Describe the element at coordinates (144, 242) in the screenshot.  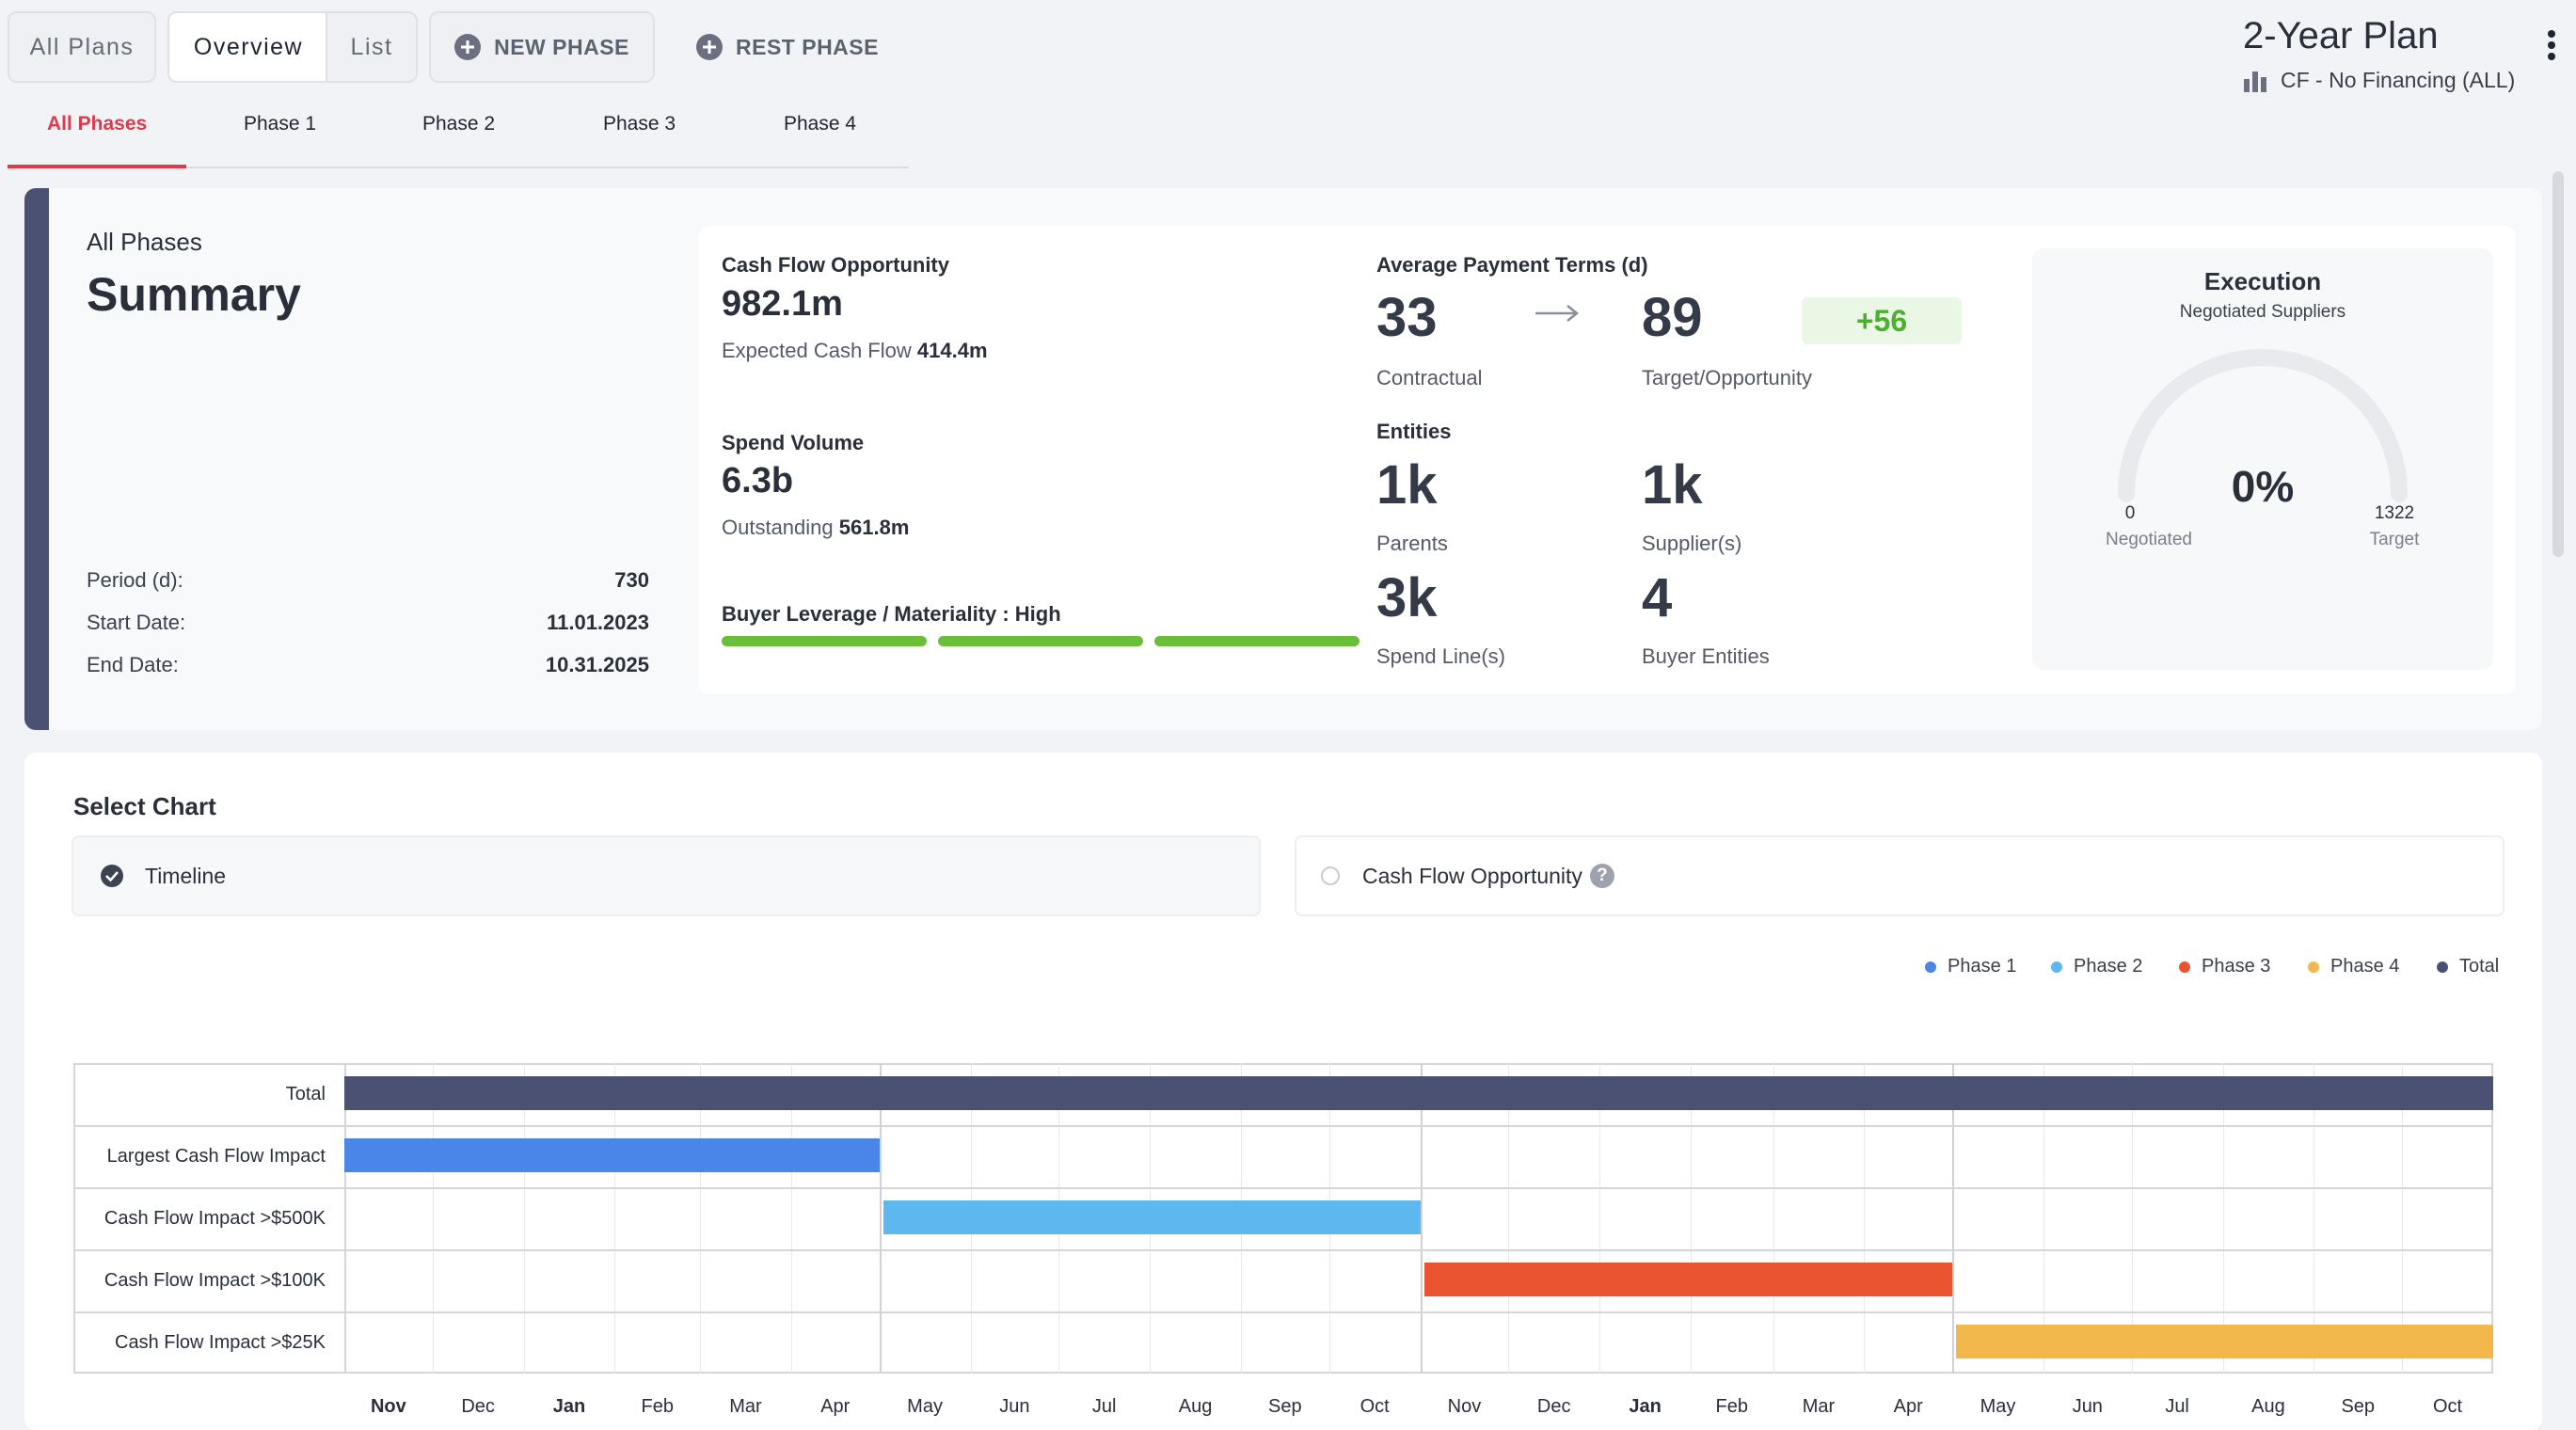
I see `summary-overline: All Phases` at that location.